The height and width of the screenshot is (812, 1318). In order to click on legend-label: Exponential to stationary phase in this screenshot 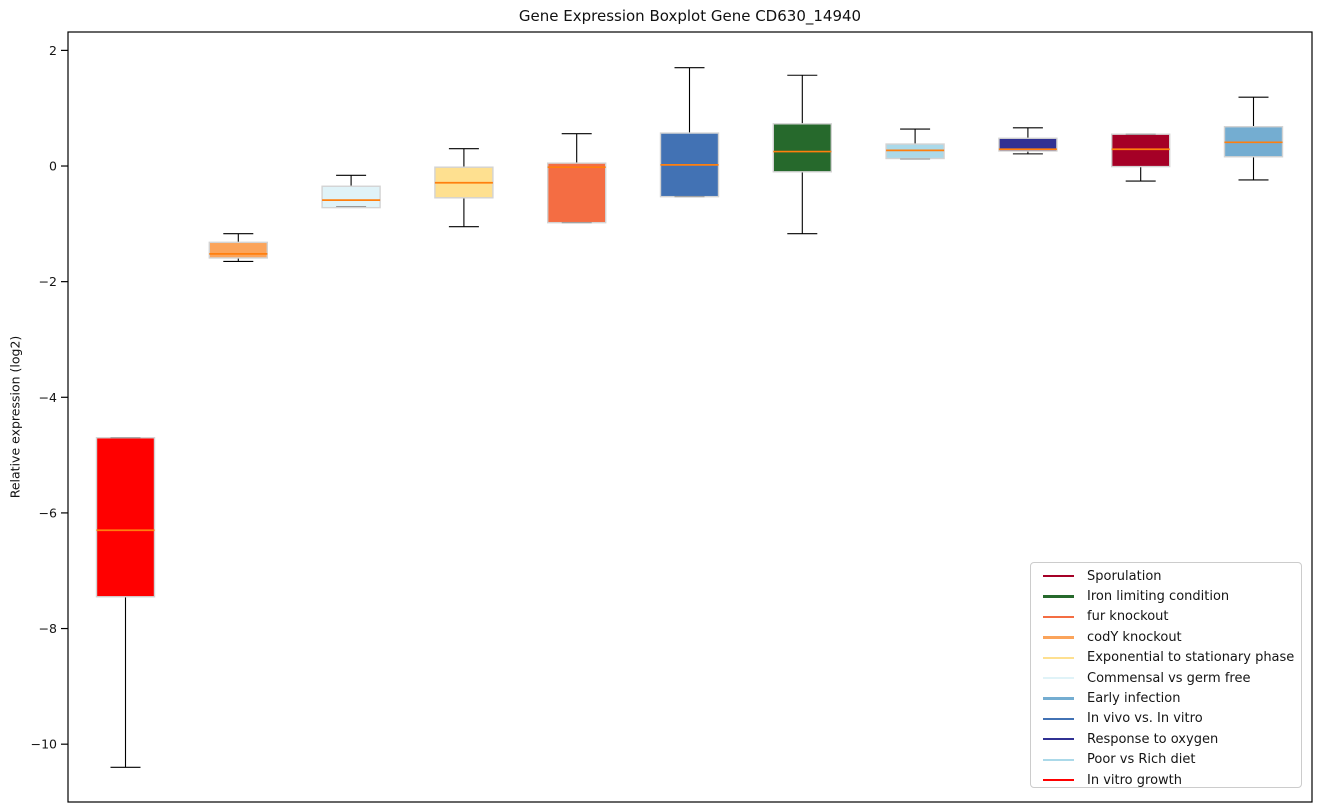, I will do `click(1191, 658)`.